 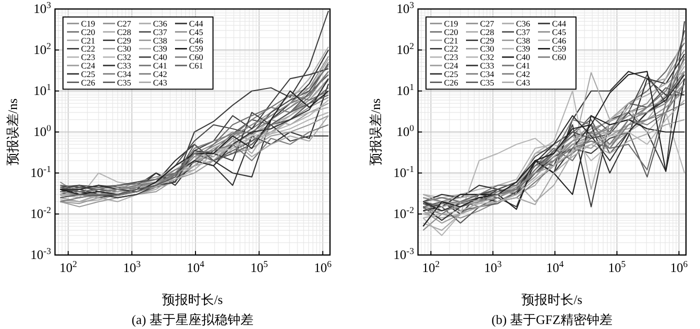 I want to click on legend-label: C61, so click(x=196, y=65).